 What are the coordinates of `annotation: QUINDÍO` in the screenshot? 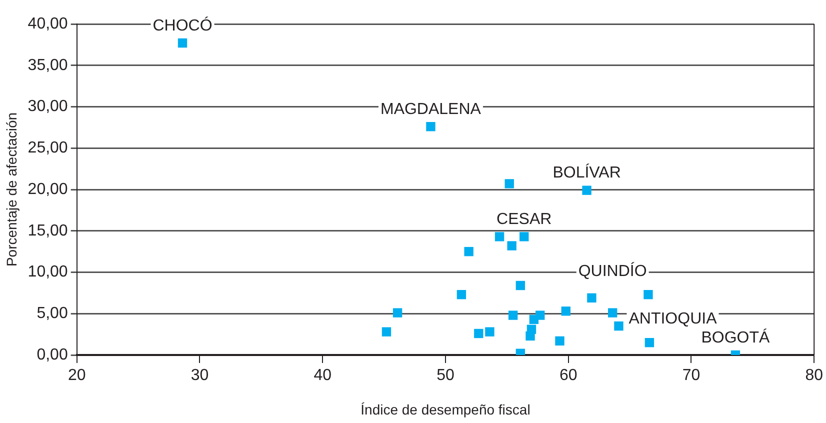 It's located at (612, 271).